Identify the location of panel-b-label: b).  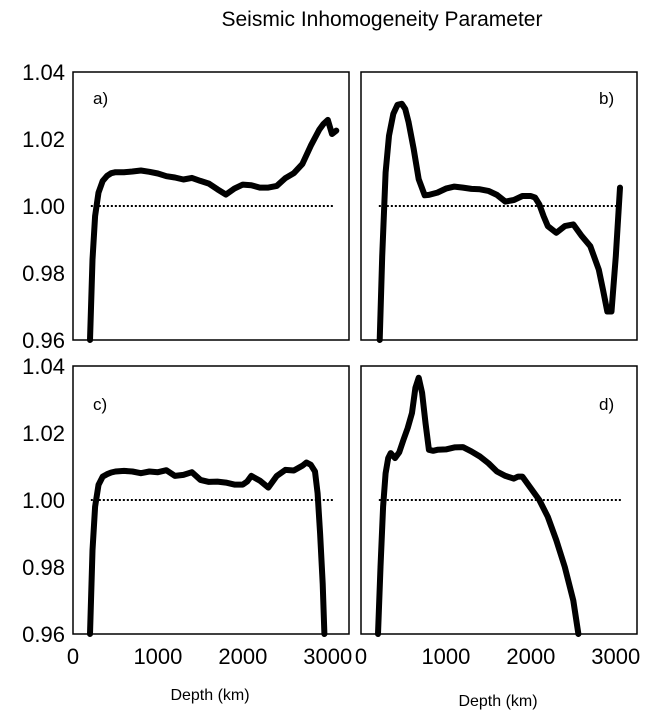
(606, 98).